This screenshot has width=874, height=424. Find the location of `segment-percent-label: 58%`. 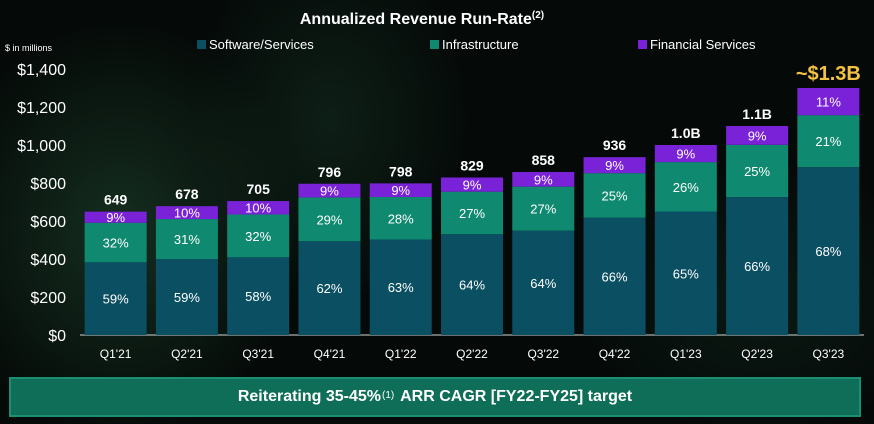

segment-percent-label: 58% is located at coordinates (258, 296).